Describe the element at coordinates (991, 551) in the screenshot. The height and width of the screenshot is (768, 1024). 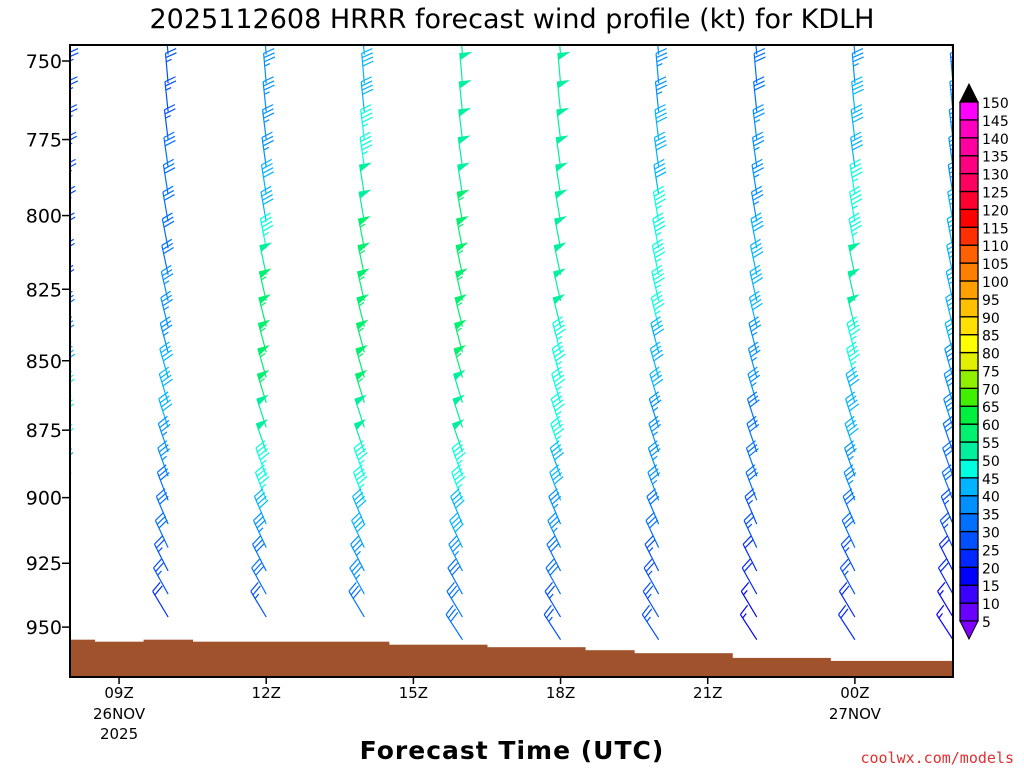
I see `colorbar-label: 25` at that location.